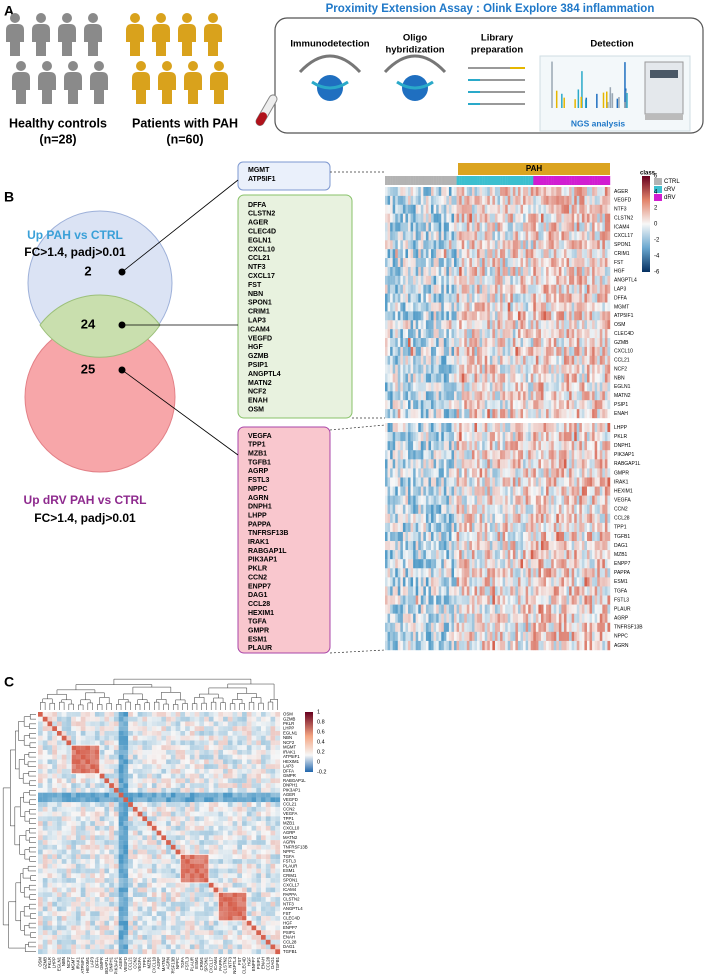 This screenshot has width=709, height=974. I want to click on step-label: Detection, so click(611, 44).